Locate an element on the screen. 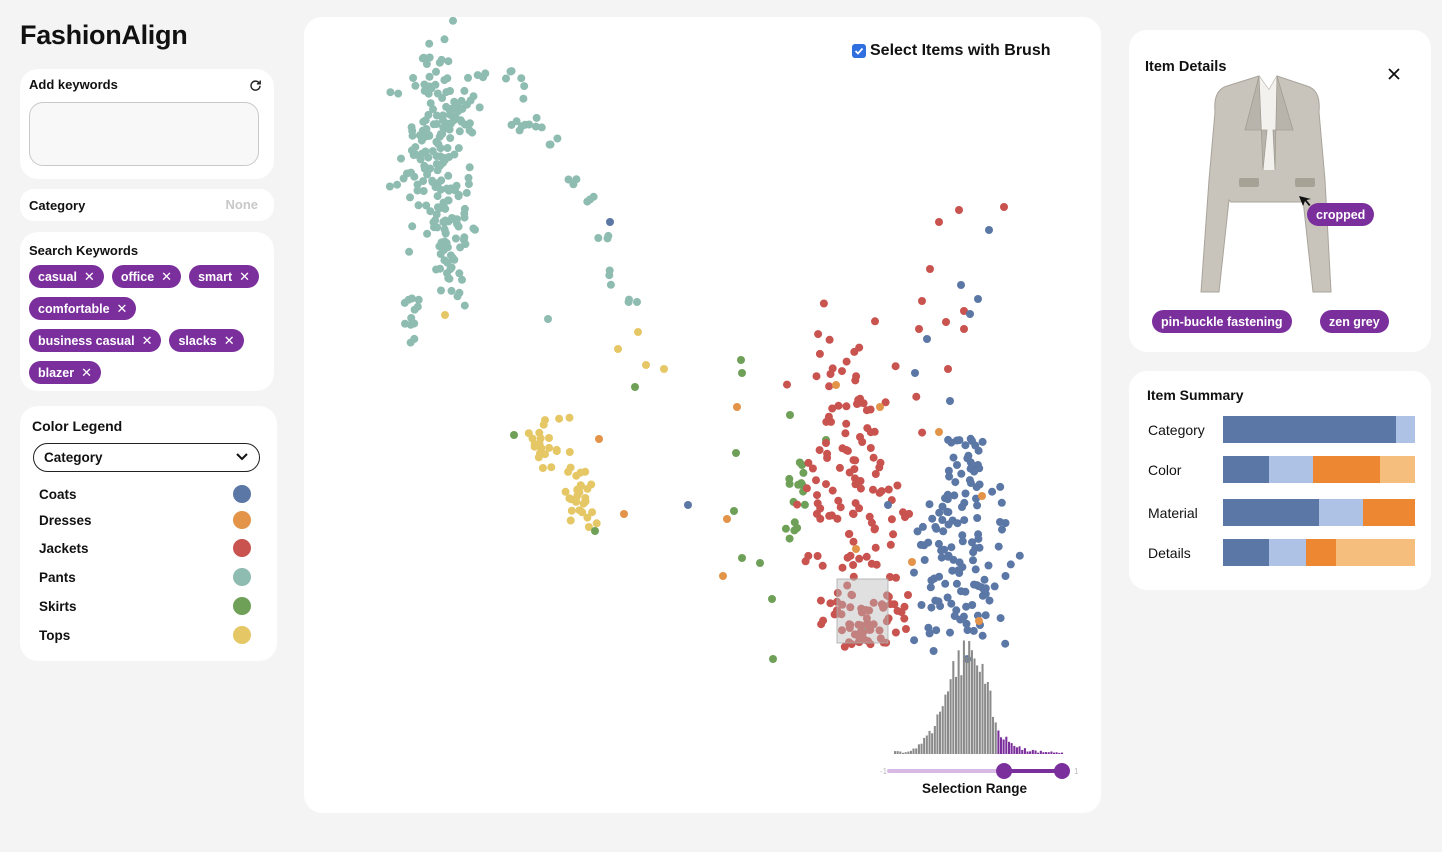 This screenshot has height=852, width=1442. slider-max-handle is located at coordinates (1062, 771).